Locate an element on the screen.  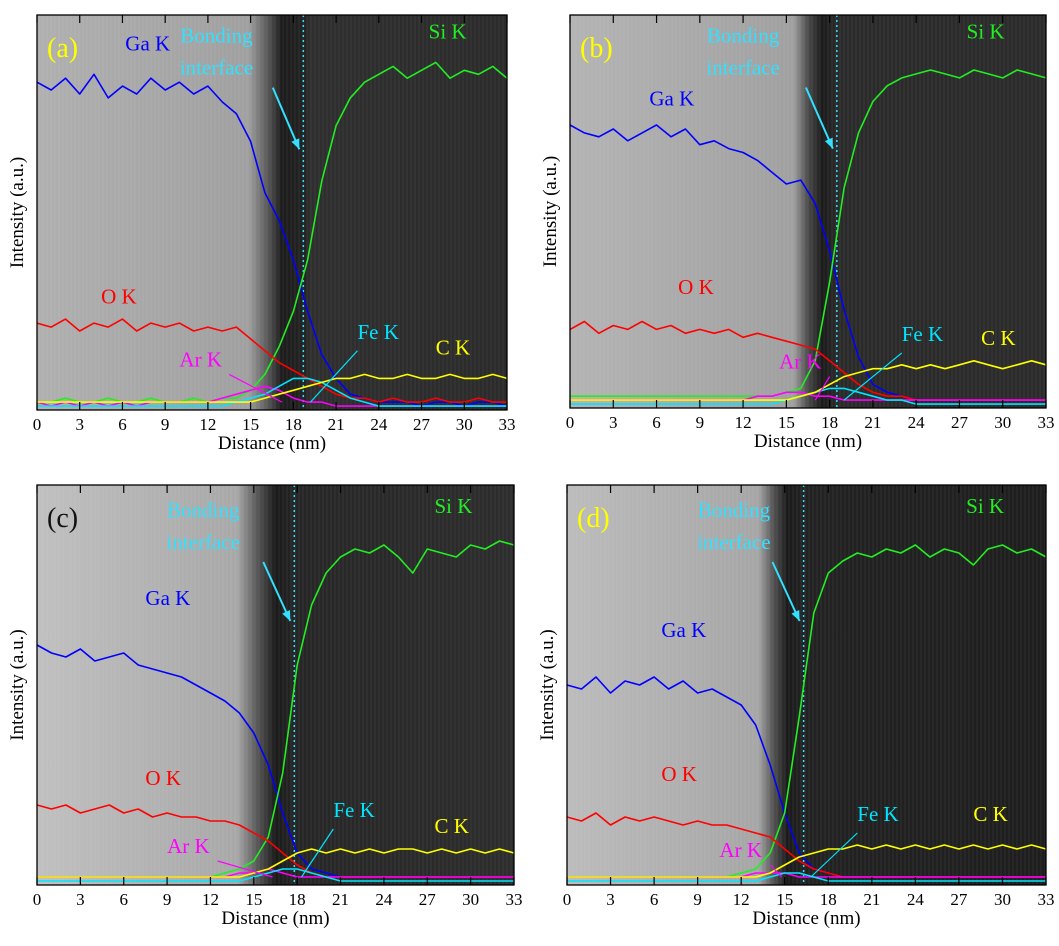
panel-label: (a) is located at coordinates (62, 48).